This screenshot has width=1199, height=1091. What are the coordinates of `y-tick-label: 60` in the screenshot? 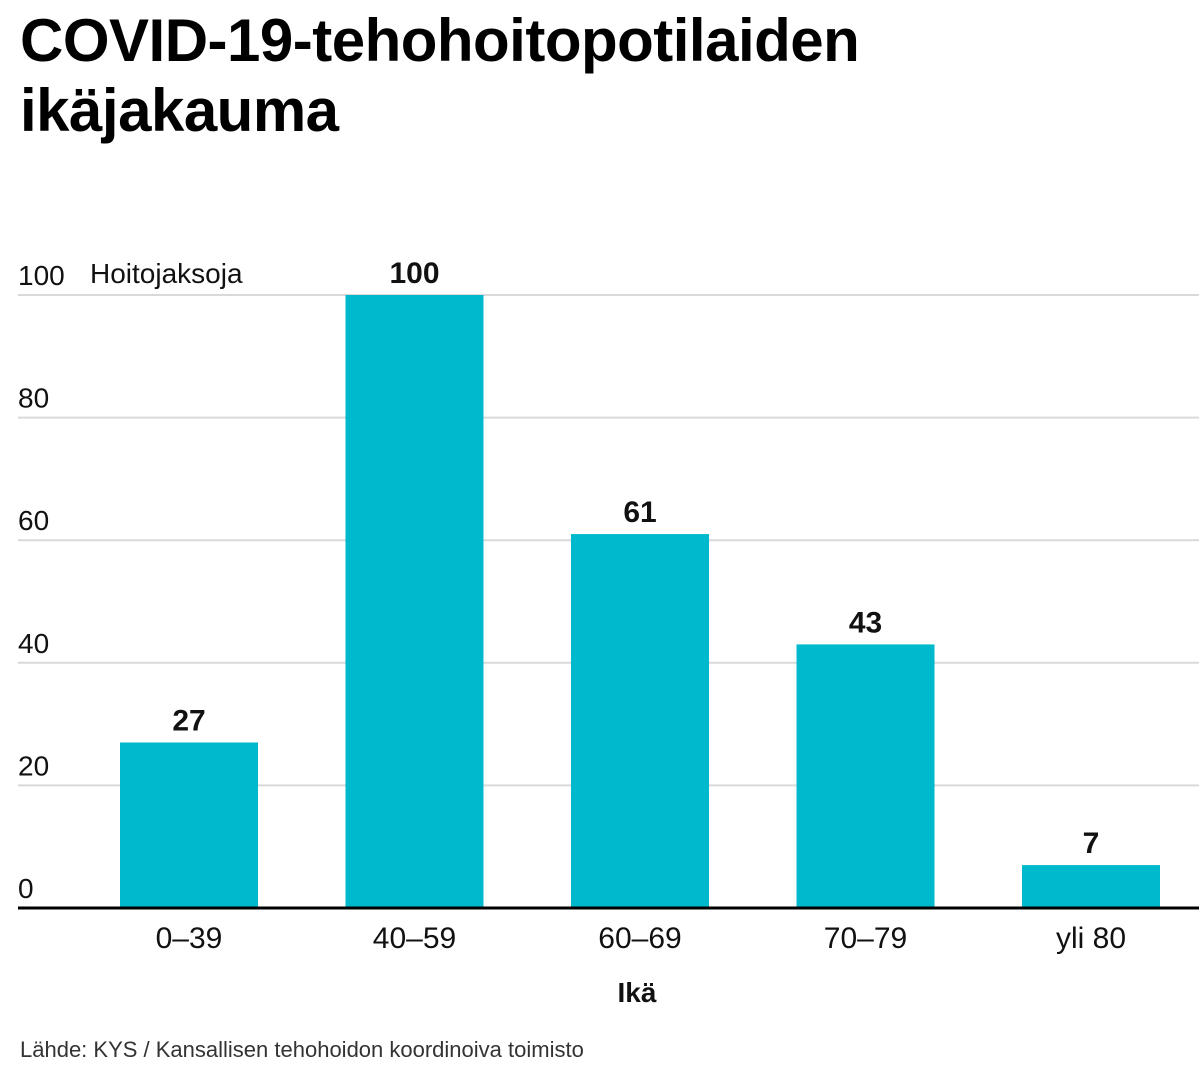 It's located at (33, 520).